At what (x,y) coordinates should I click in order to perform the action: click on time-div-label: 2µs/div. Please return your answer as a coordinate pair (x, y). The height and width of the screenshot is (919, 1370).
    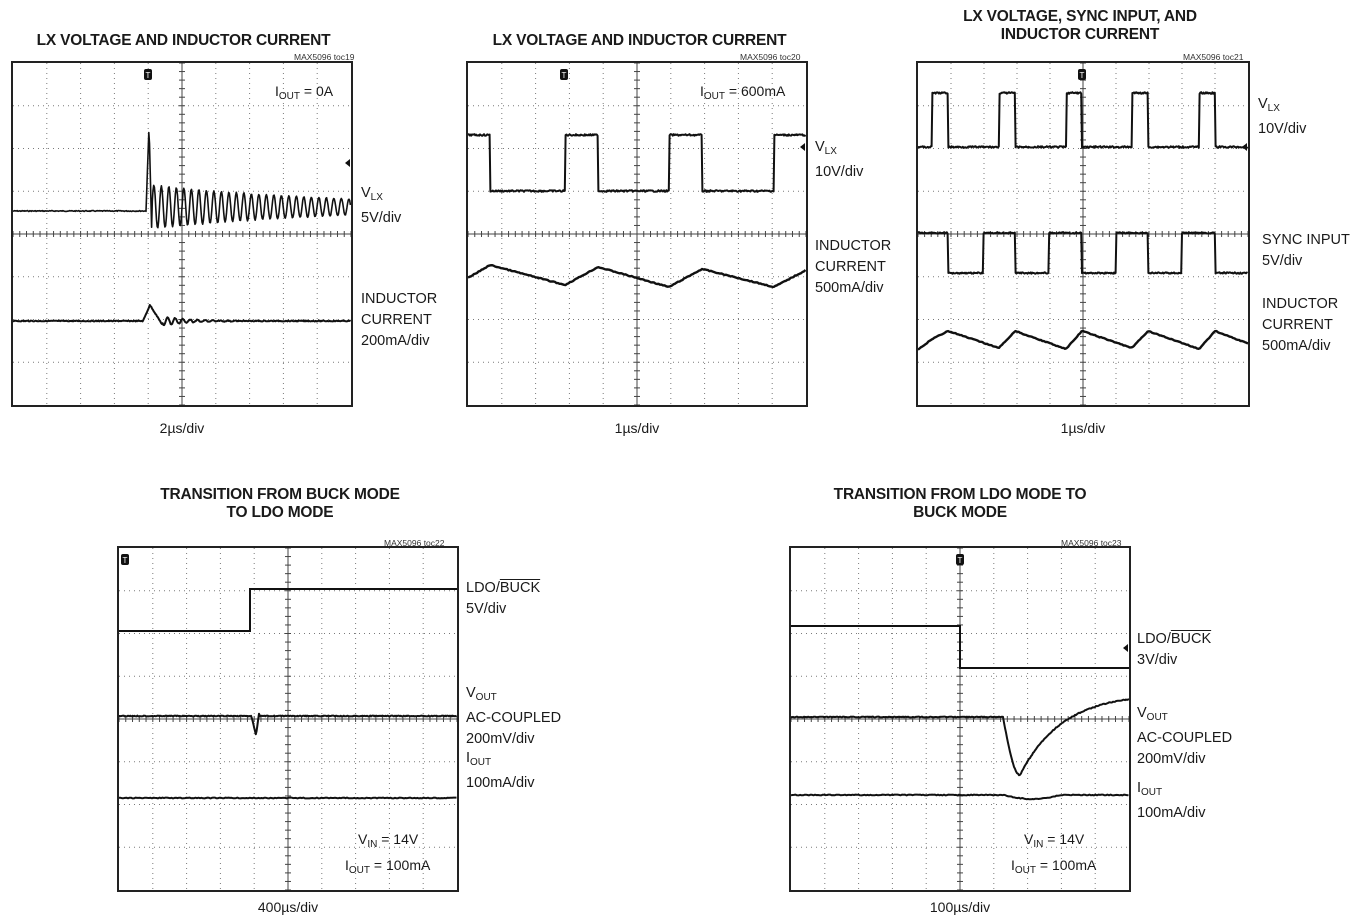
    Looking at the image, I should click on (182, 428).